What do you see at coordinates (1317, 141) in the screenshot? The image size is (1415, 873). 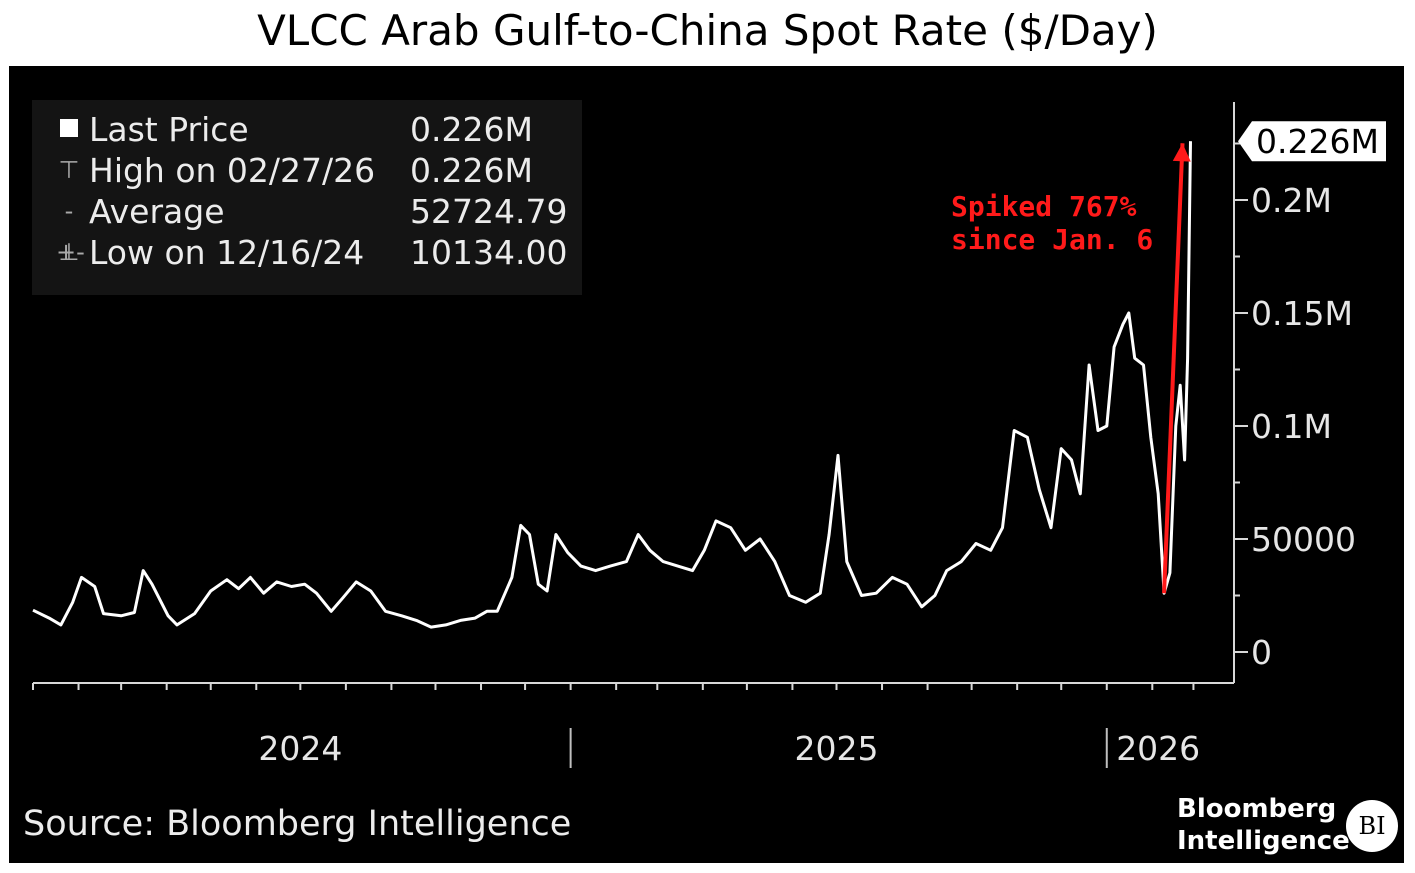 I see `last-value-text: 0.226M` at bounding box center [1317, 141].